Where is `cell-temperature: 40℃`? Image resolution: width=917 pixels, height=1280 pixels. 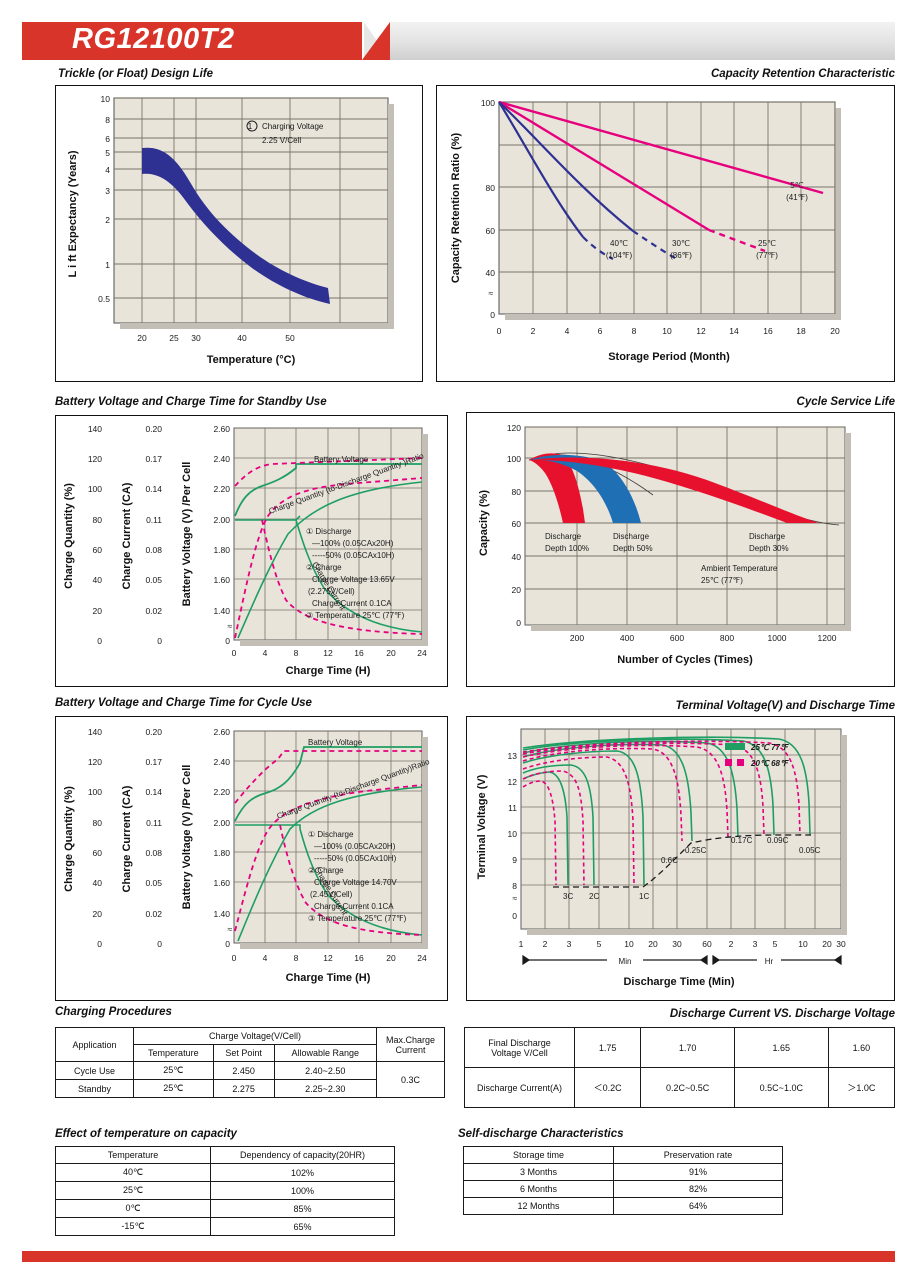
cell-temperature: 40℃ is located at coordinates (133, 1172).